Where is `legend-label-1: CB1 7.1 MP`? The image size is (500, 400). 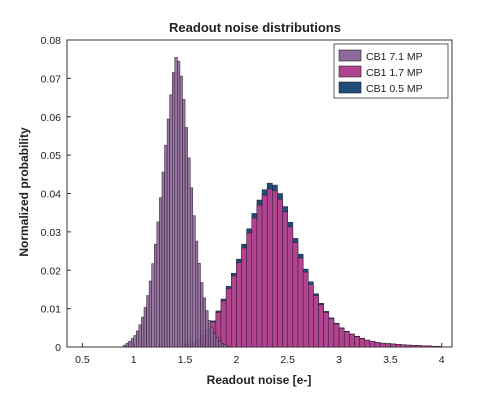 legend-label-1: CB1 7.1 MP is located at coordinates (394, 57).